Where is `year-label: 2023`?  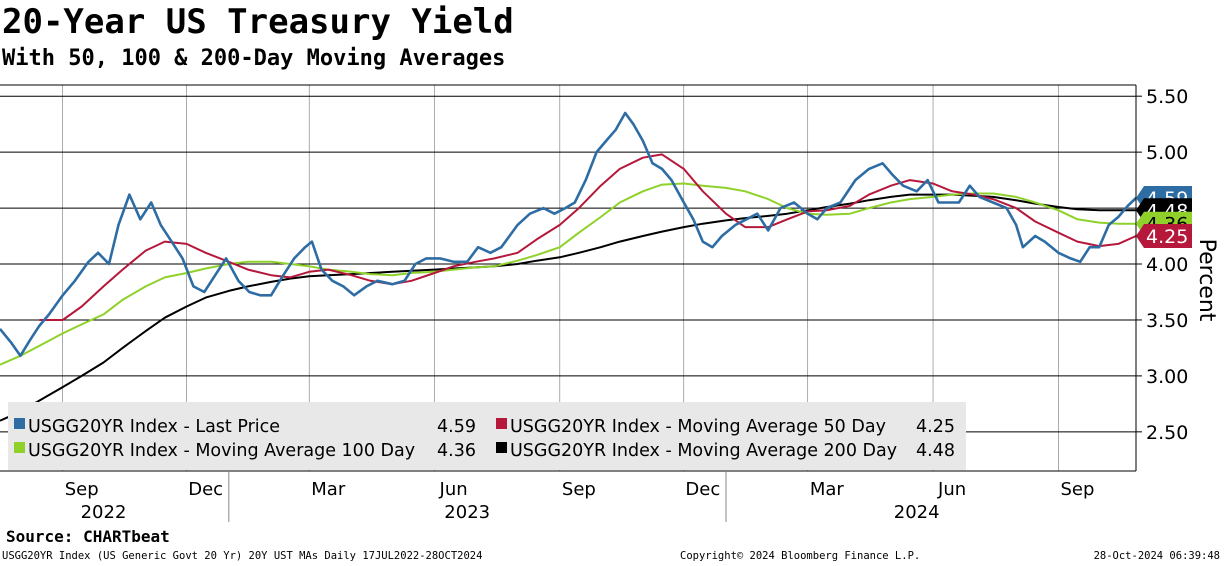
year-label: 2023 is located at coordinates (467, 512).